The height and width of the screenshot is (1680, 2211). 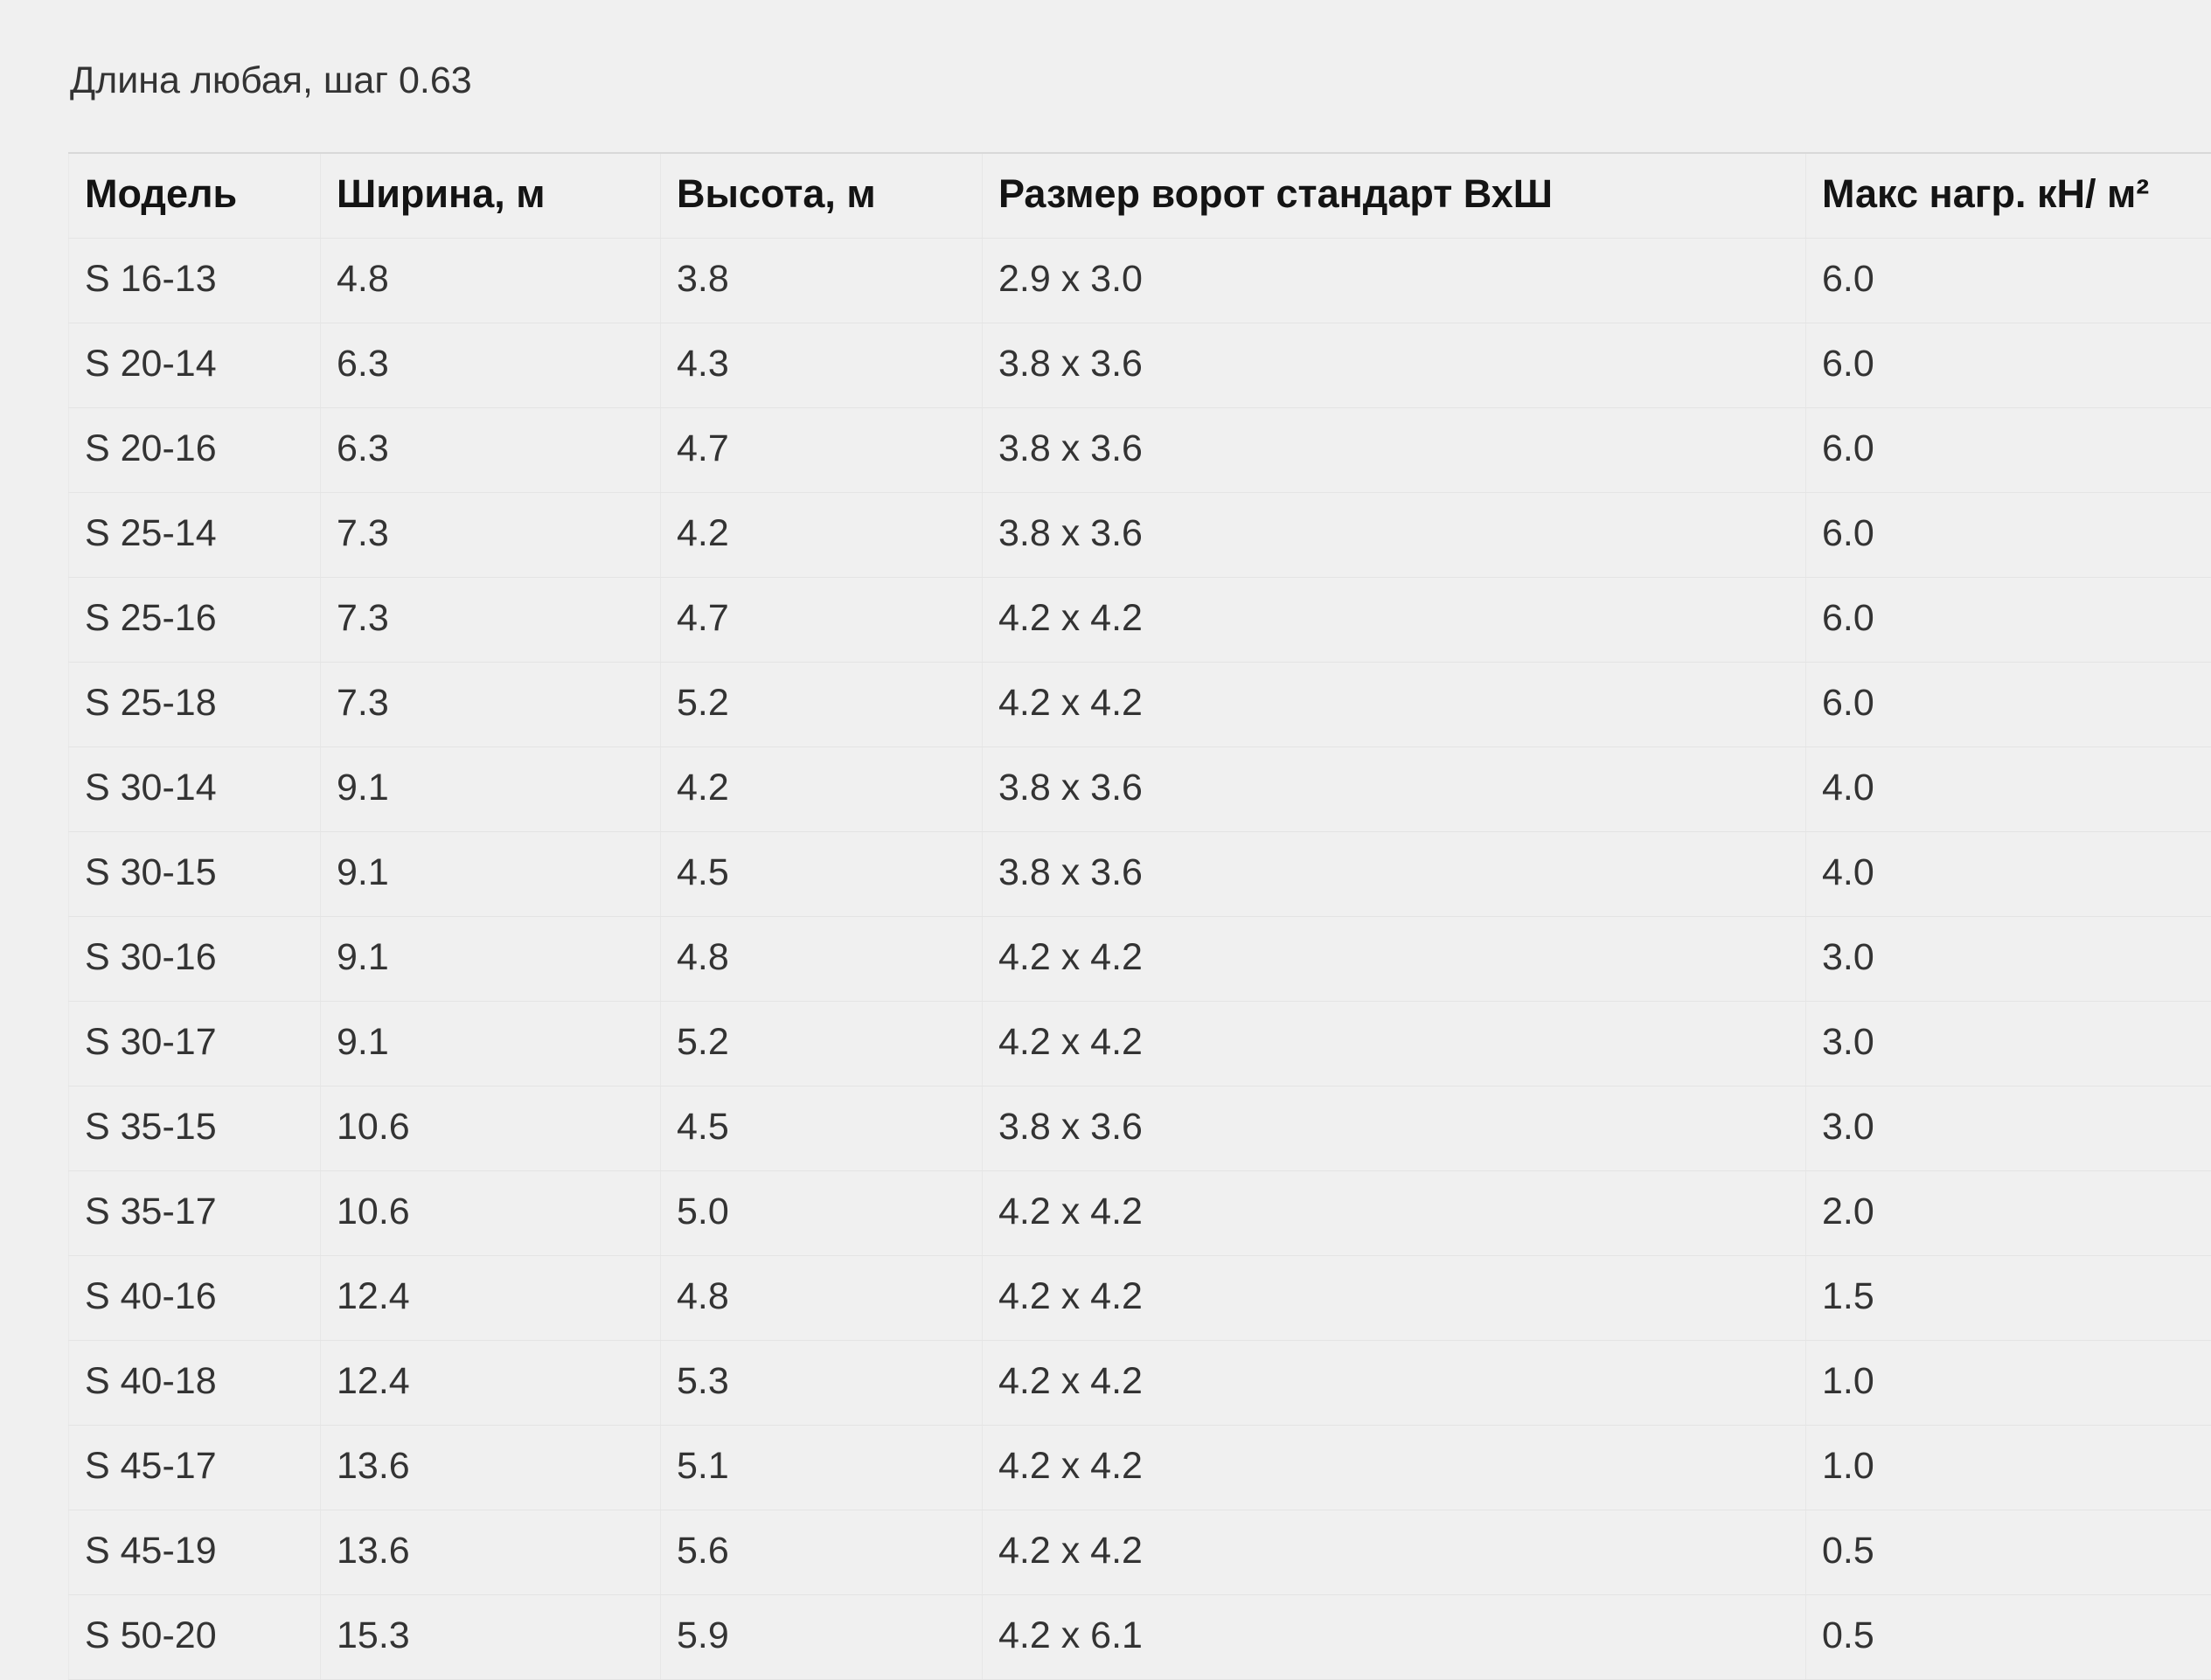 What do you see at coordinates (822, 1552) in the screenshot?
I see `table-cell: 5.6` at bounding box center [822, 1552].